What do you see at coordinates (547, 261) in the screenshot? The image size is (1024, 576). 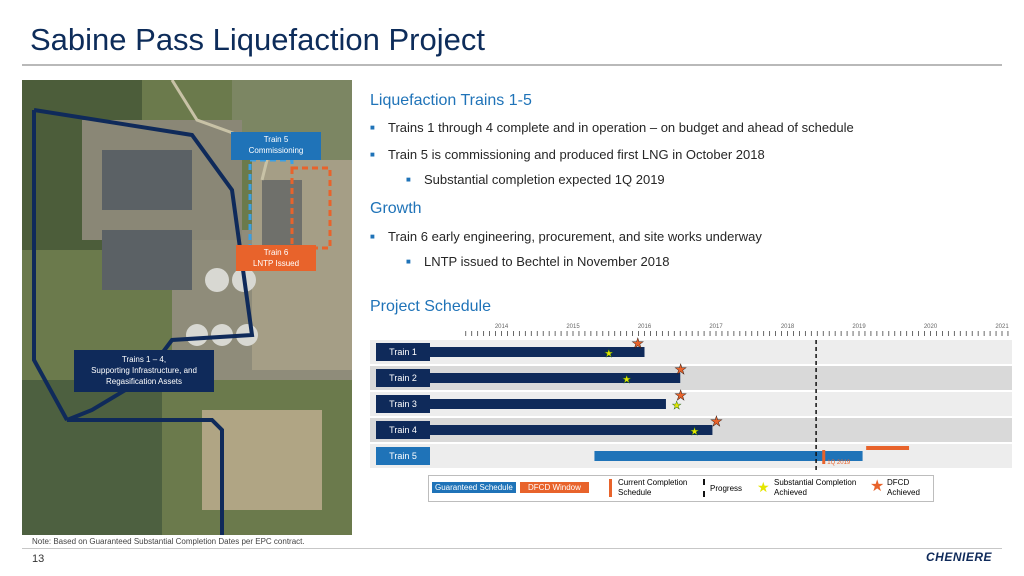 I see `subbullet-lntp-text: LNTP issued to Bechtel in November 2018` at bounding box center [547, 261].